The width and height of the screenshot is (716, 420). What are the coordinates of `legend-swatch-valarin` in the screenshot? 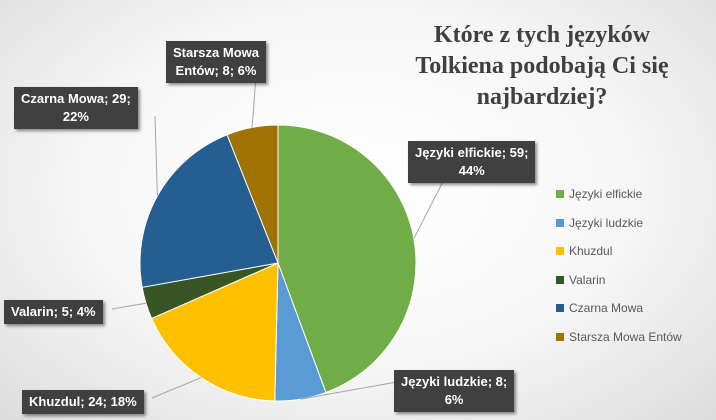 It's located at (560, 279).